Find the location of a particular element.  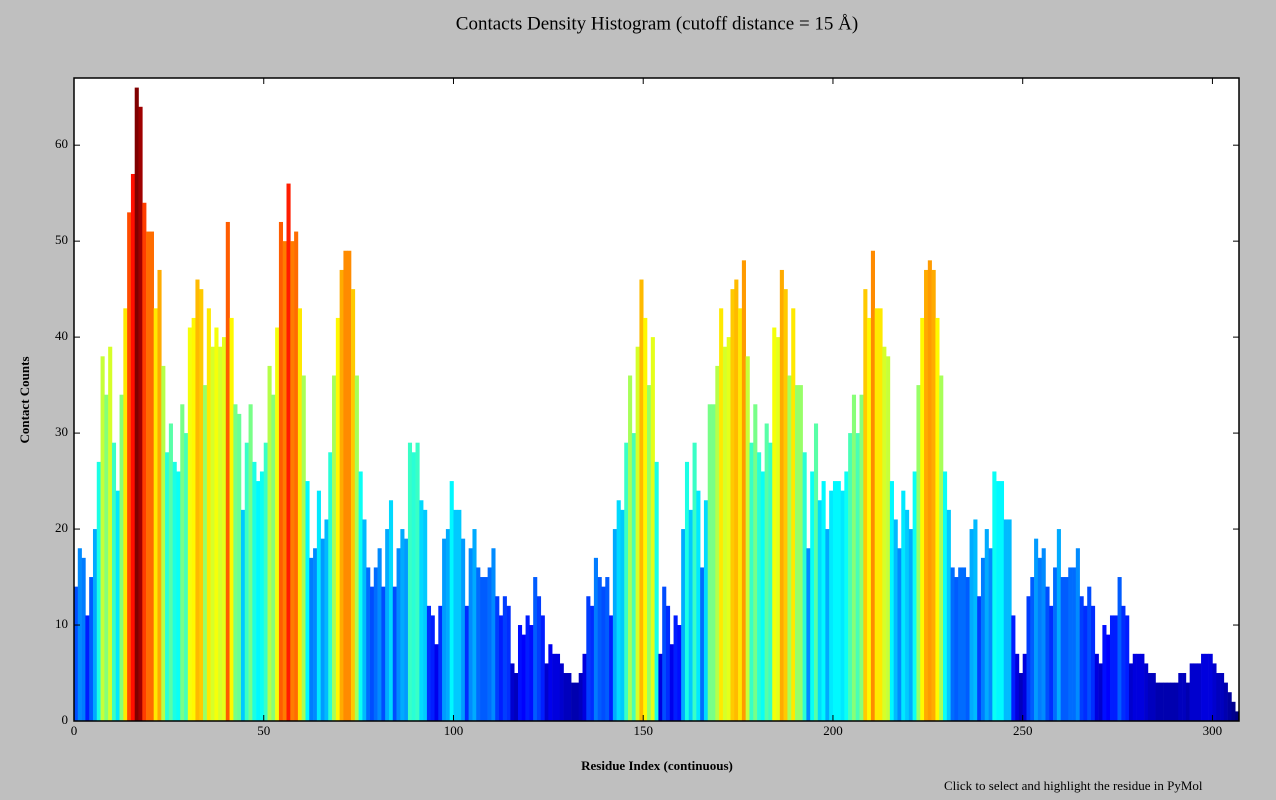

x-axis-label: Residue Index (continuous) is located at coordinates (657, 765).